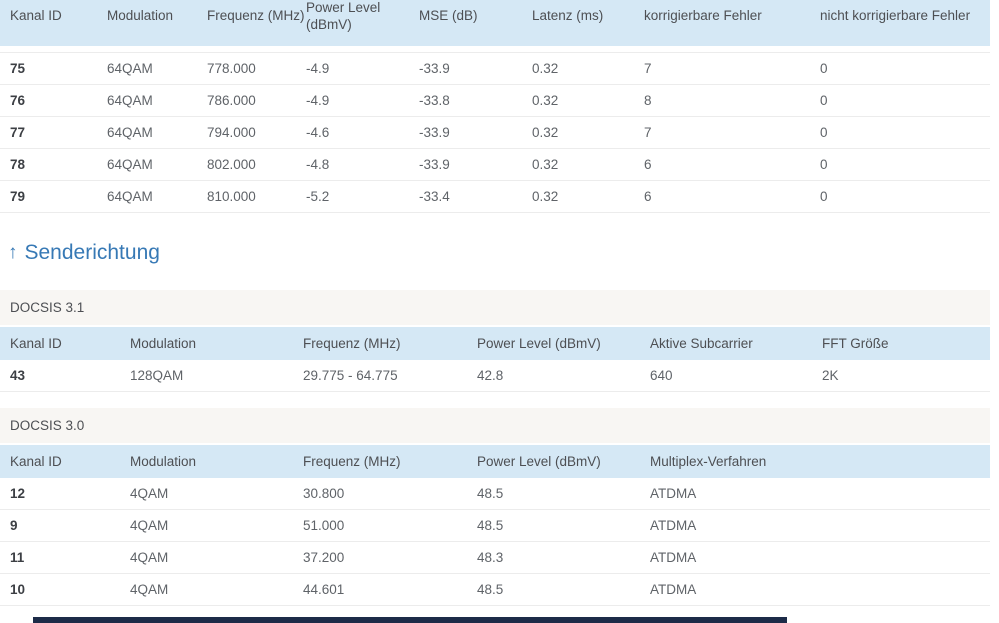 The width and height of the screenshot is (999, 623). I want to click on docsis30-section-band: DOCSIS 3.0, so click(495, 425).